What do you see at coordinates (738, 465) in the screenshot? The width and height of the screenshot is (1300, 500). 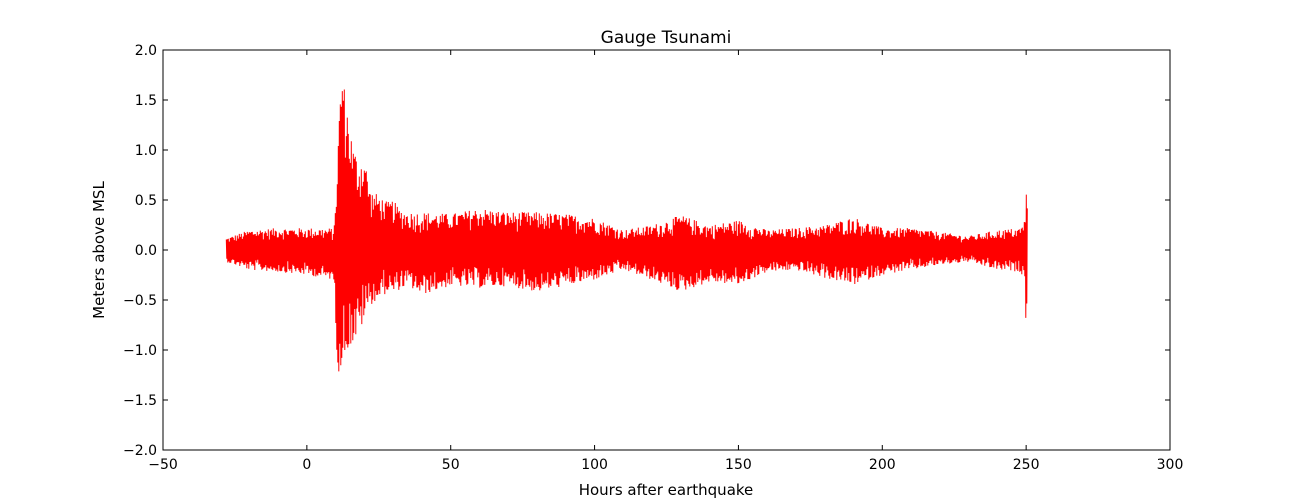 I see `x-tick-label: 150` at bounding box center [738, 465].